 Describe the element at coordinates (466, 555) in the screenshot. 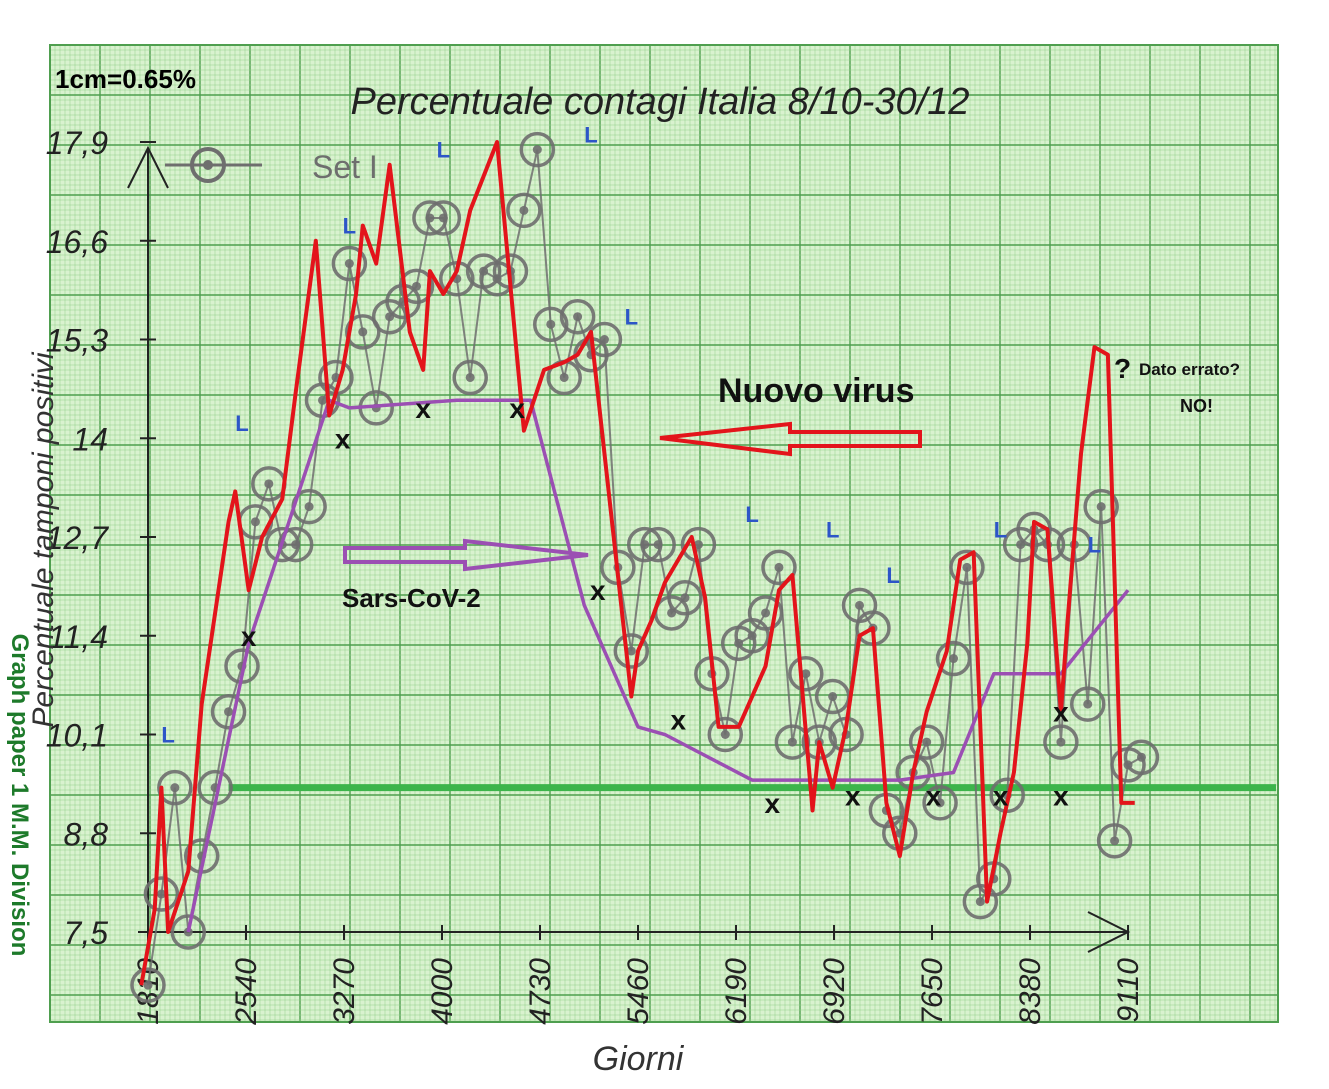

I see `sars-cov-2-arrow` at that location.